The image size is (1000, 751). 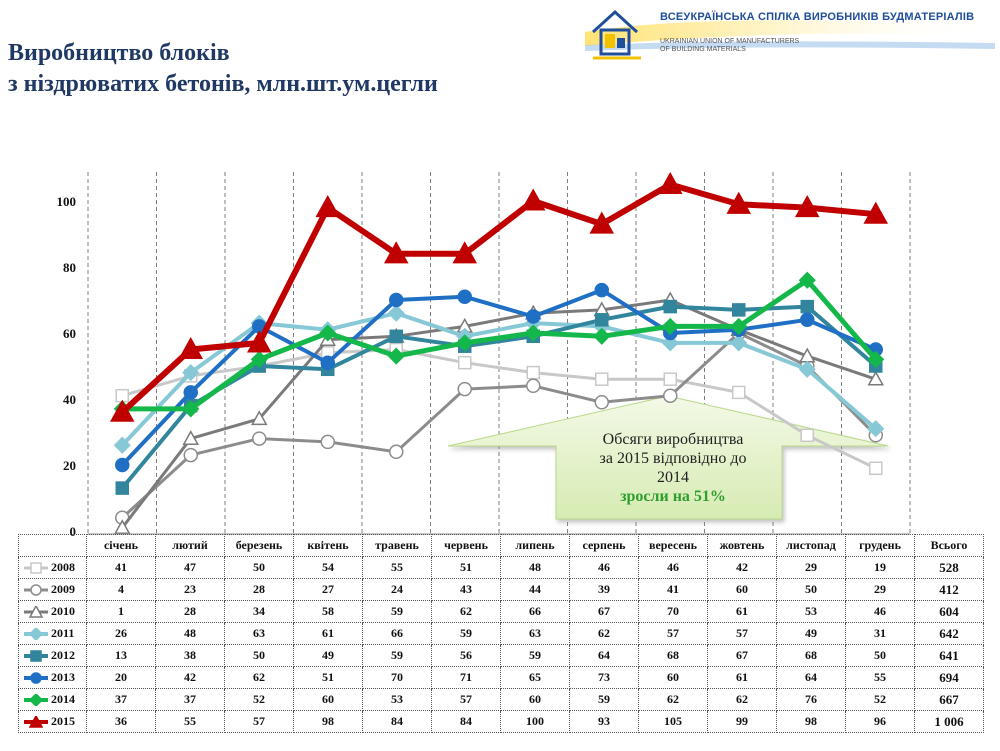 What do you see at coordinates (673, 545) in the screenshot?
I see `month-label: вересень` at bounding box center [673, 545].